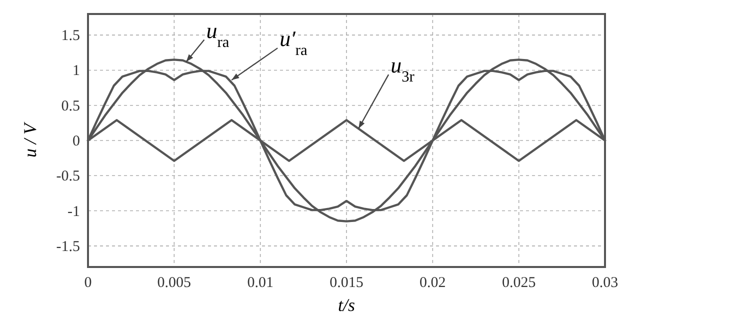  Describe the element at coordinates (218, 34) in the screenshot. I see `annotation: u$_{ra}$` at that location.